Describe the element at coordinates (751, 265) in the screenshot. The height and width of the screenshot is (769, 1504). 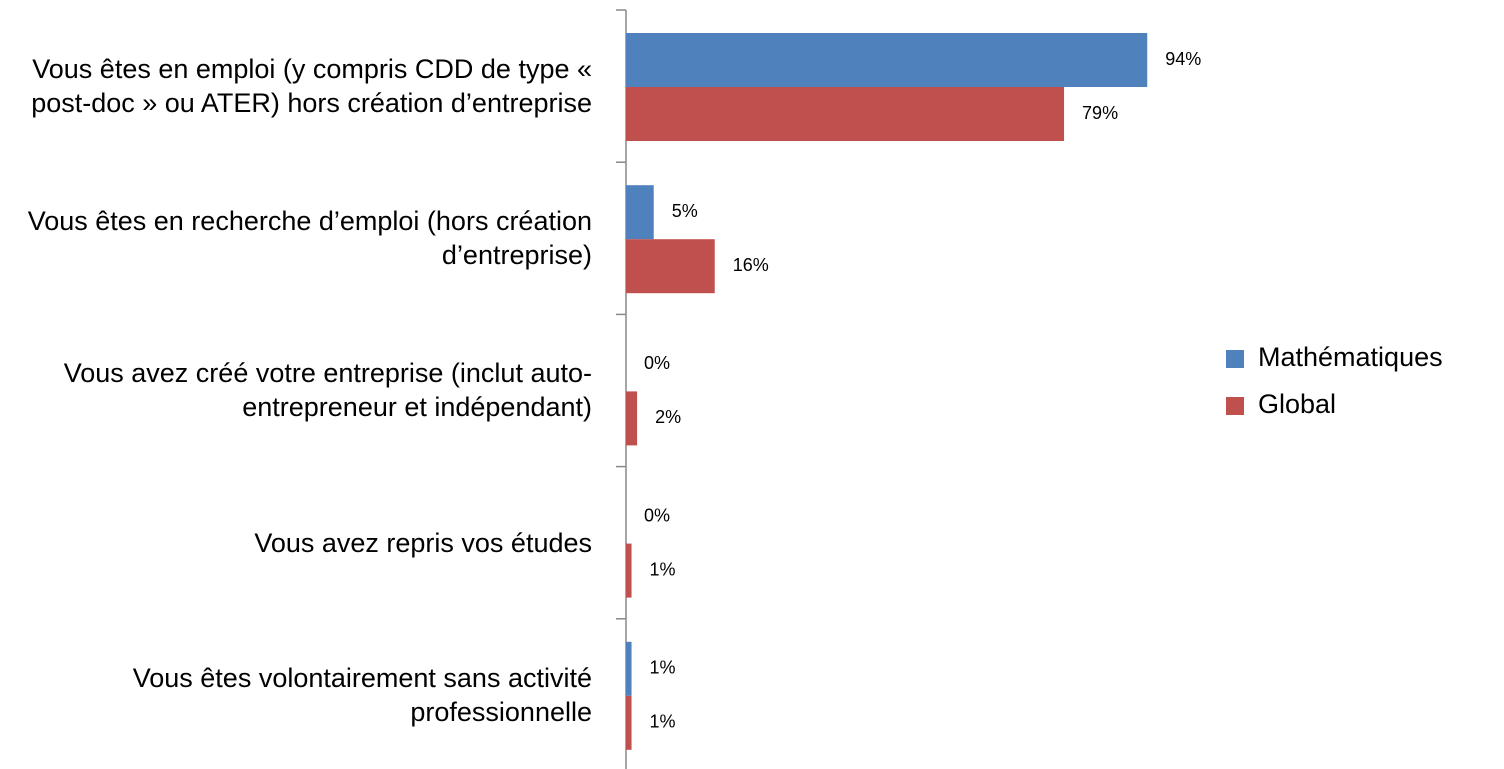
I see `value-label: 16%` at that location.